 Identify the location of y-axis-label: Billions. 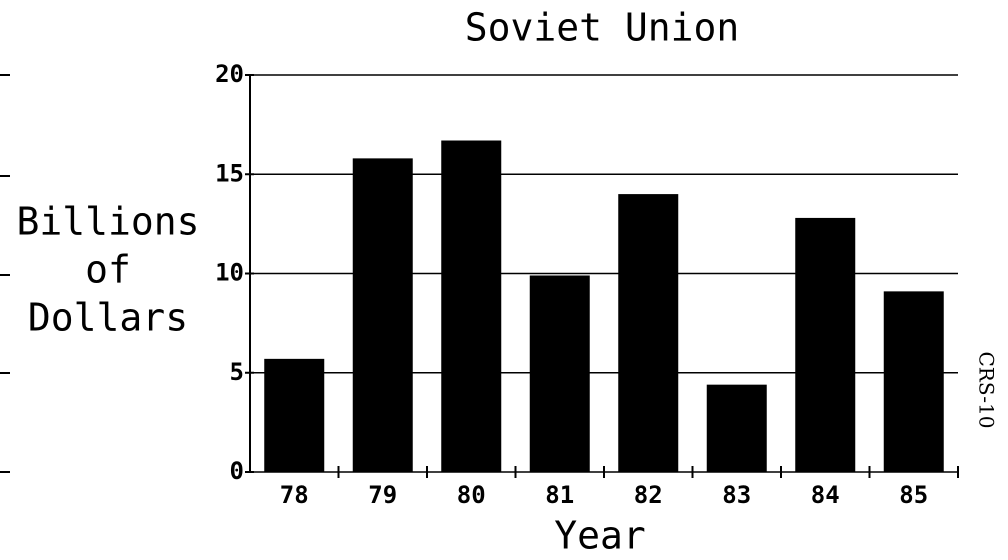
(107, 222).